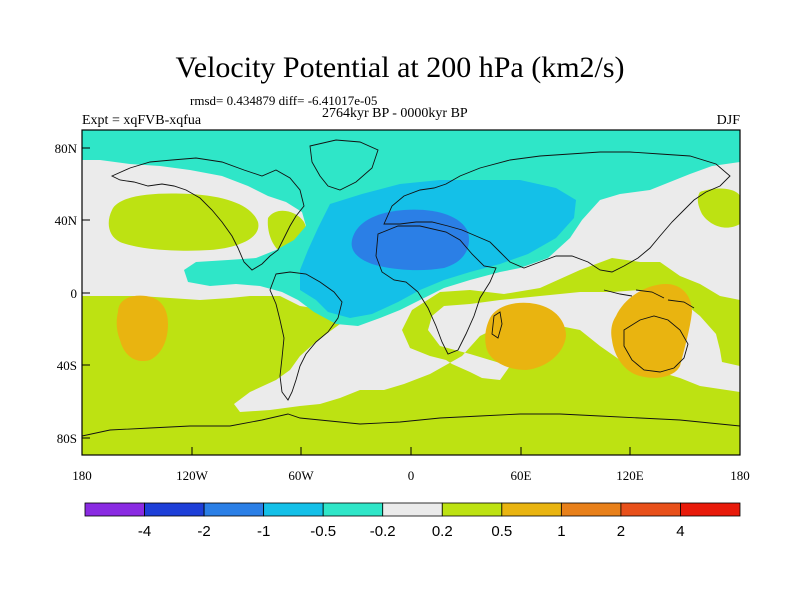 This screenshot has height=600, width=800. What do you see at coordinates (301, 475) in the screenshot?
I see `lon-tick-60w: 60W` at bounding box center [301, 475].